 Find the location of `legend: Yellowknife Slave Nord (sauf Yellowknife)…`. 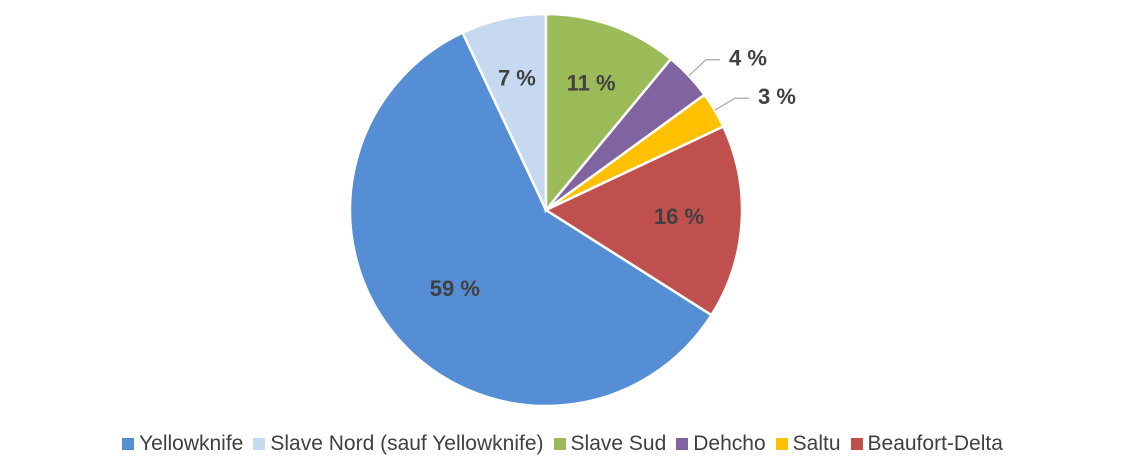

legend: Yellowknife Slave Nord (sauf Yellowknife)… is located at coordinates (562, 444).